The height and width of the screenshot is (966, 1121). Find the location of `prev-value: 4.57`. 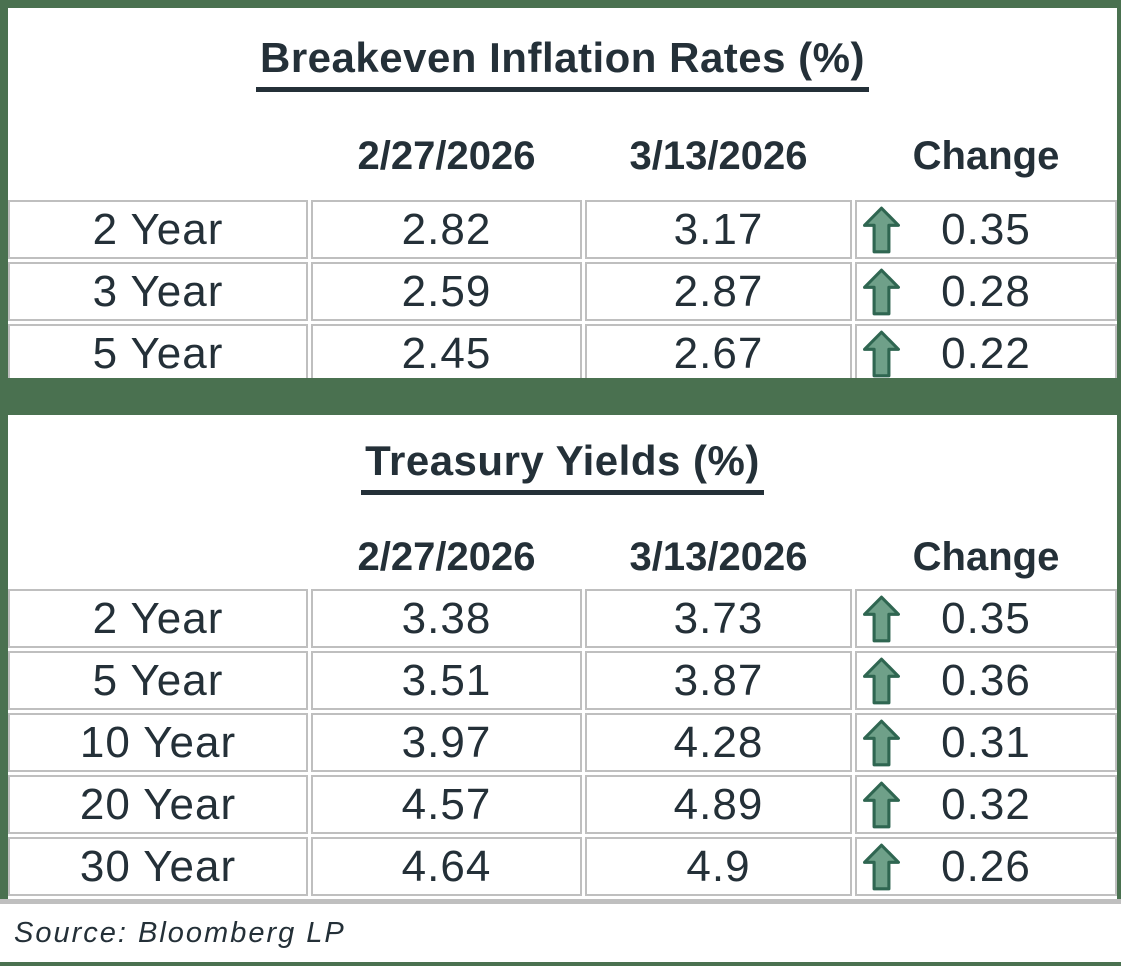

prev-value: 4.57 is located at coordinates (446, 804).